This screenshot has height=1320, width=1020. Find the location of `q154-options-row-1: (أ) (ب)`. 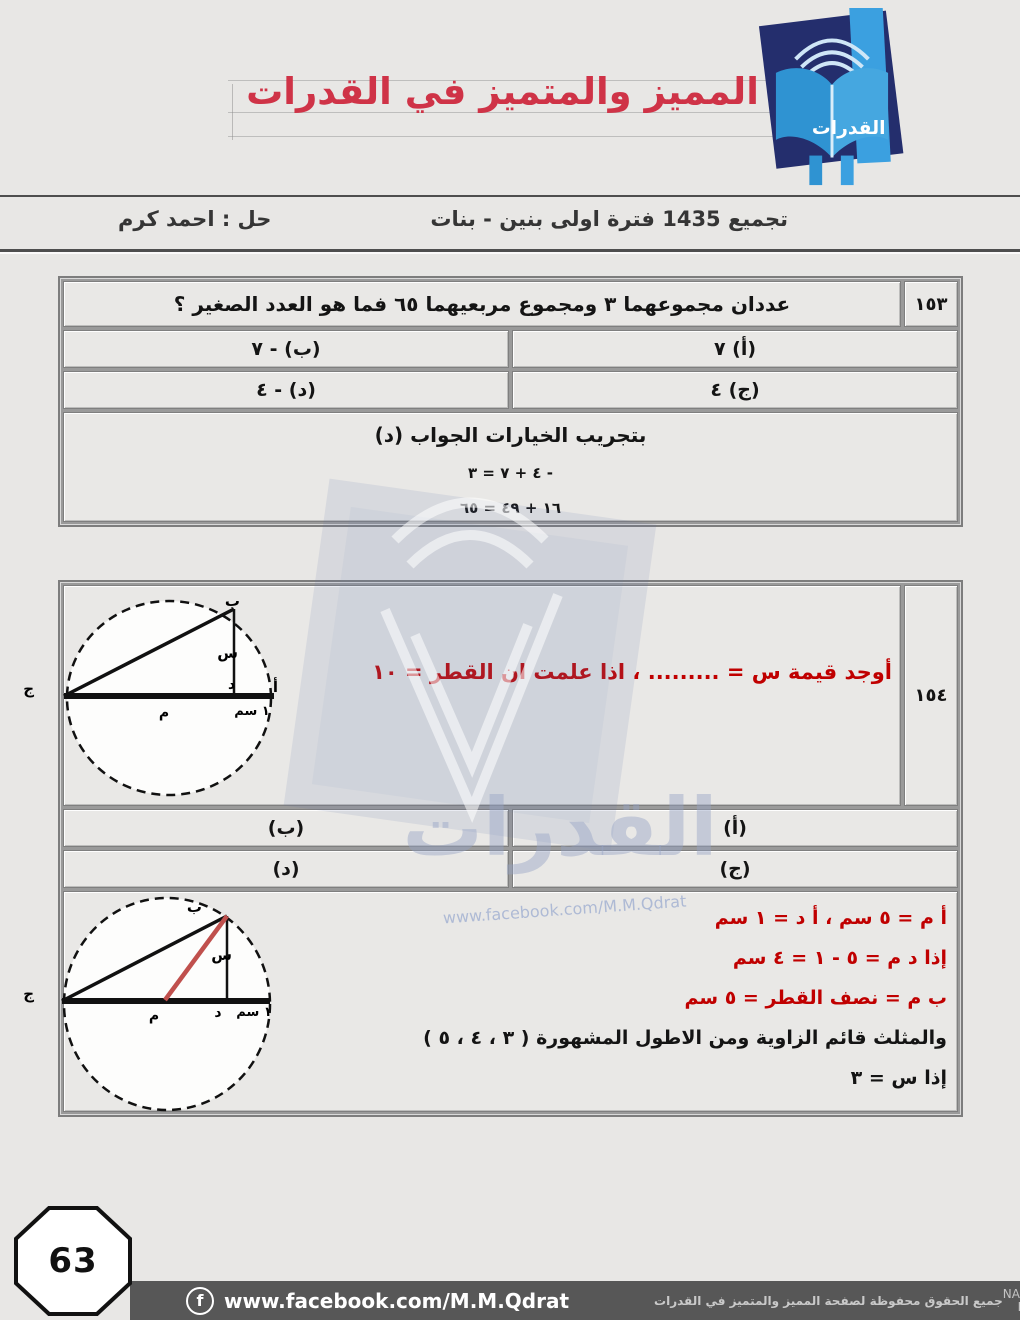

q154-options-row-1: (أ) (ب) is located at coordinates (510, 828).